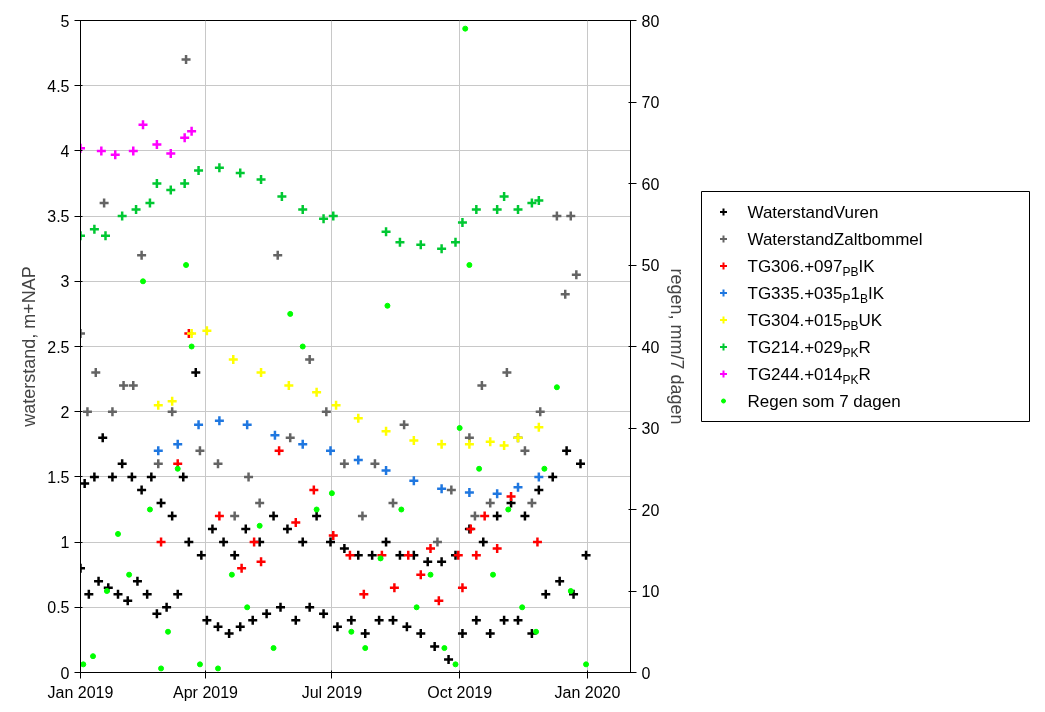 The width and height of the screenshot is (1045, 712). Describe the element at coordinates (58, 477) in the screenshot. I see `y-tick-label: 1.5` at that location.